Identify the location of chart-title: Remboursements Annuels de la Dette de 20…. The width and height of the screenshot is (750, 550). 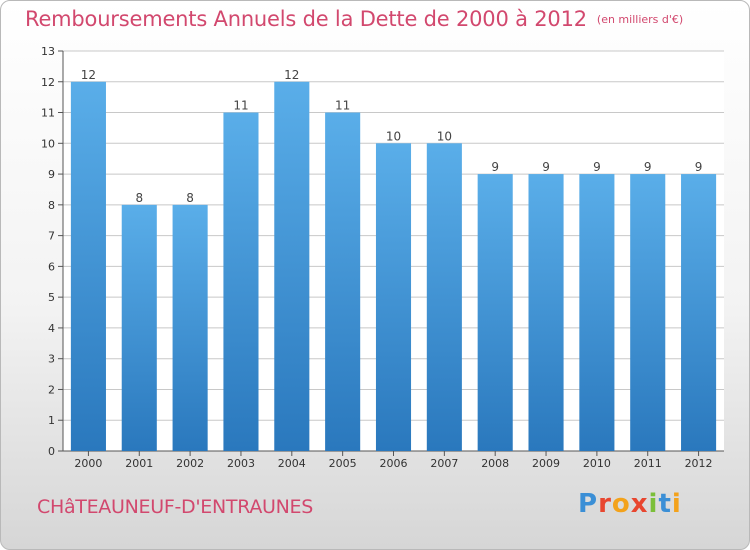
(354, 19).